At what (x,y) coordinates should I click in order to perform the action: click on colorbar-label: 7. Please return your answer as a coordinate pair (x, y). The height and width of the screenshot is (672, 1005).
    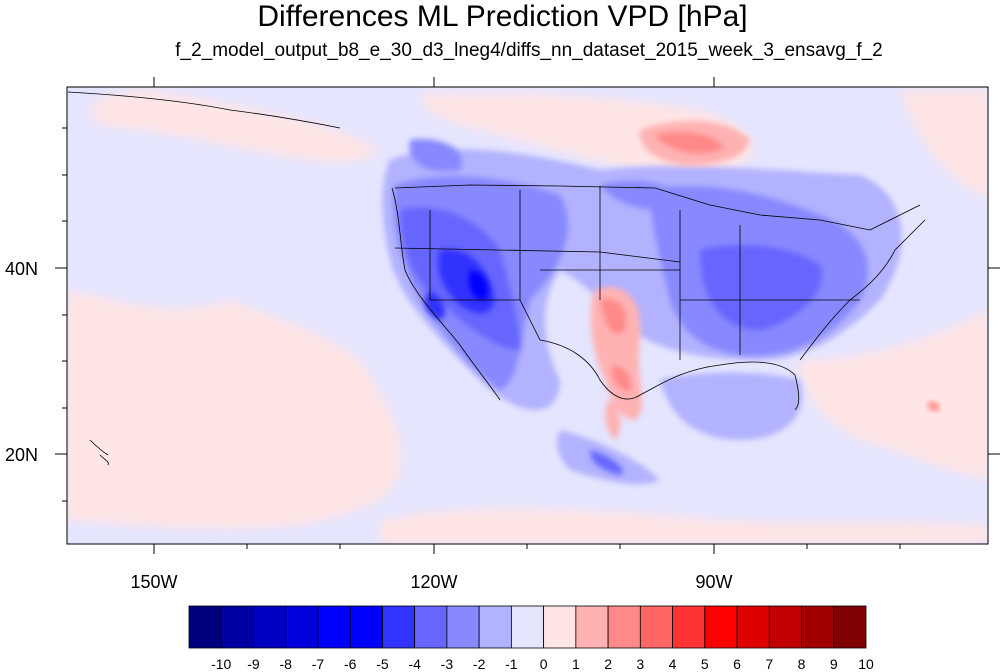
    Looking at the image, I should click on (769, 664).